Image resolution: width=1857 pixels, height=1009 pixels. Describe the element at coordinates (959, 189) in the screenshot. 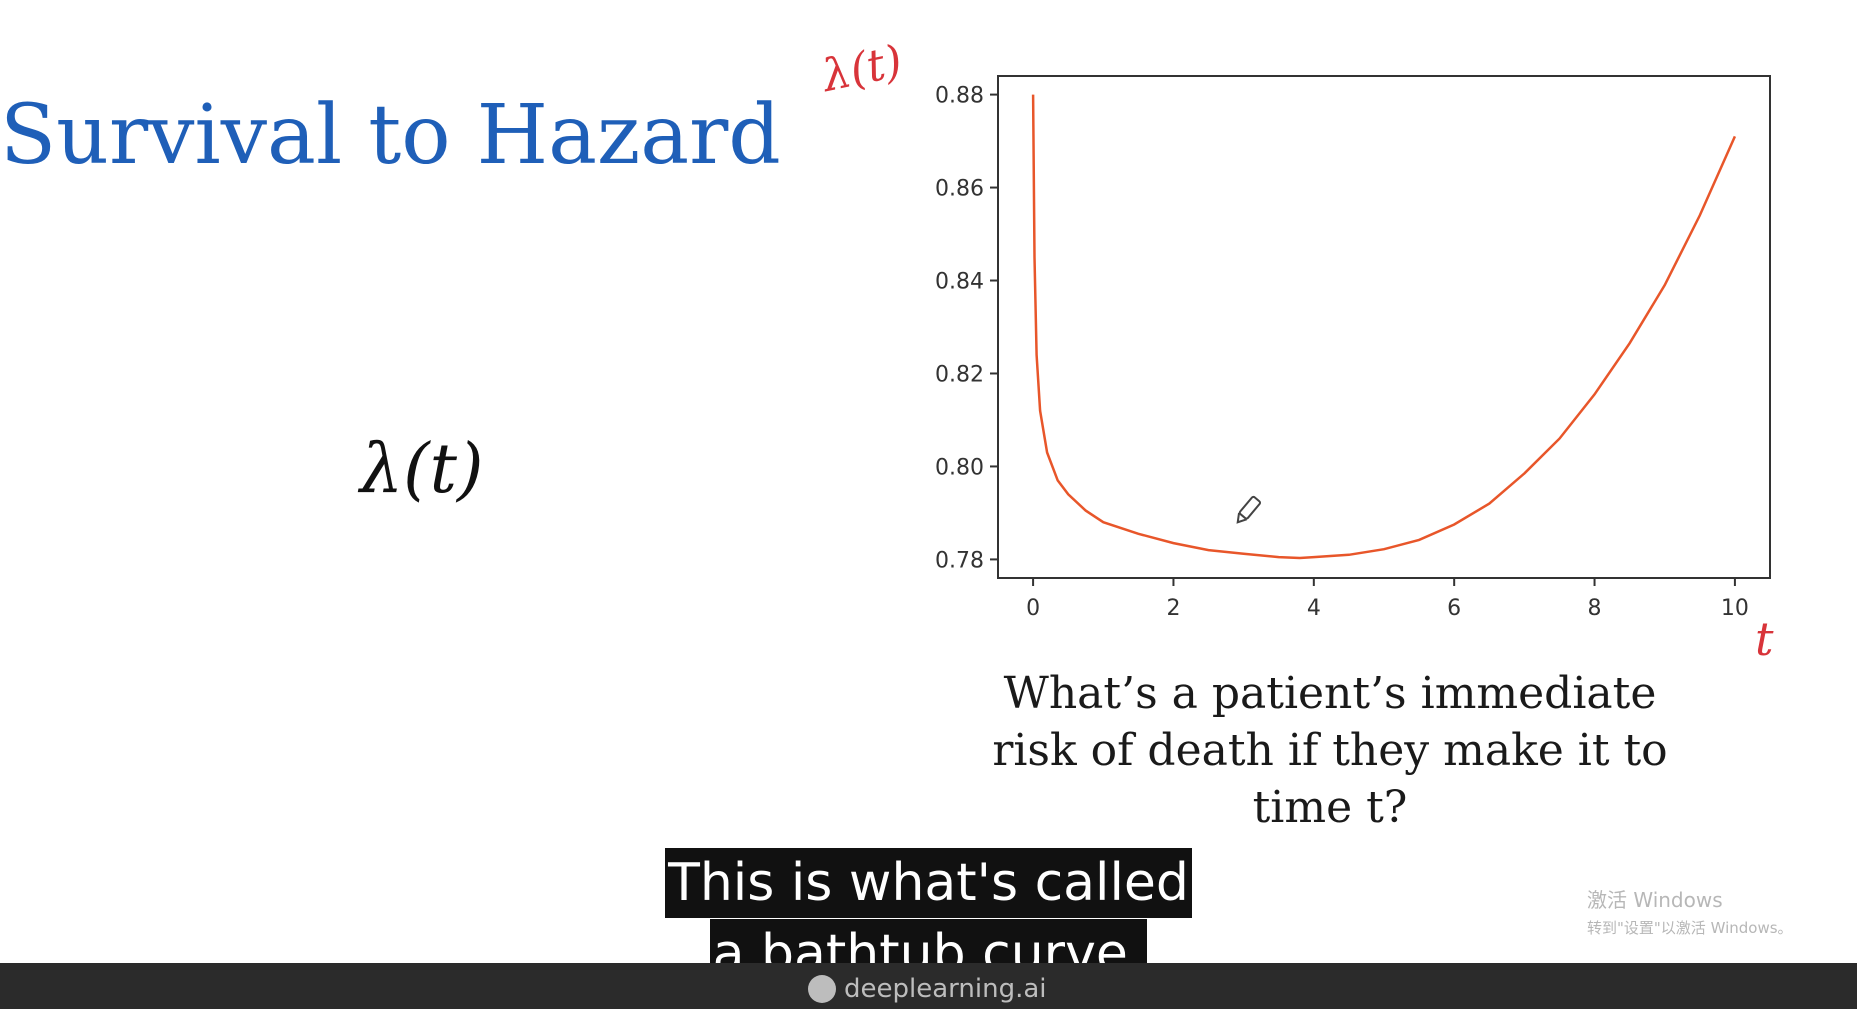

I see `y-tick-label: 0.86` at that location.